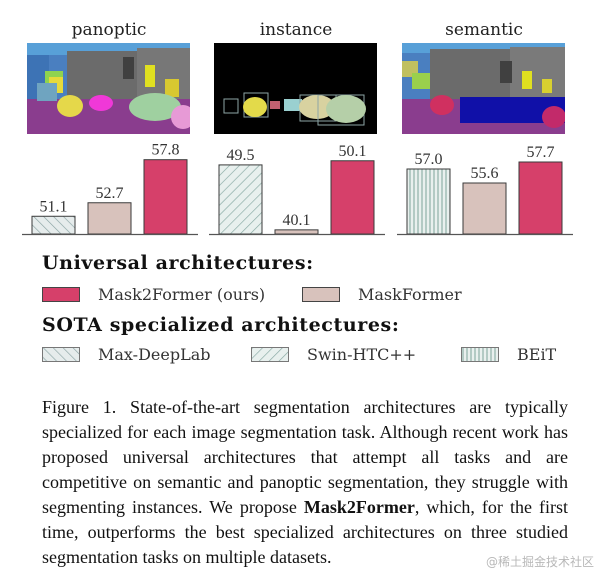 The image size is (606, 584). Describe the element at coordinates (540, 198) in the screenshot. I see `semantic-bar-mask2former-ours` at that location.